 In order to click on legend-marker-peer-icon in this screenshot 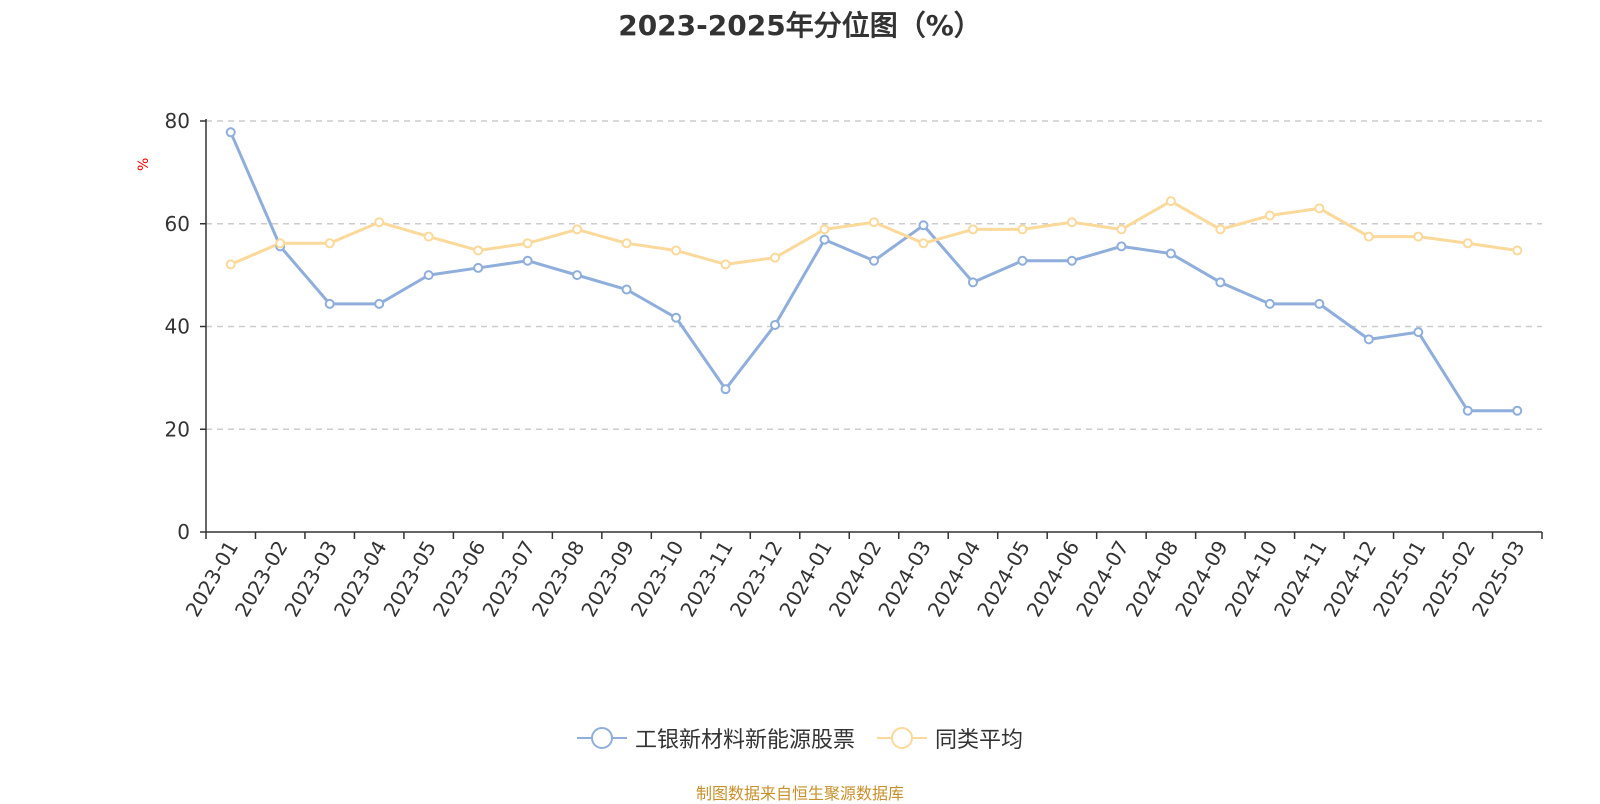, I will do `click(902, 738)`.